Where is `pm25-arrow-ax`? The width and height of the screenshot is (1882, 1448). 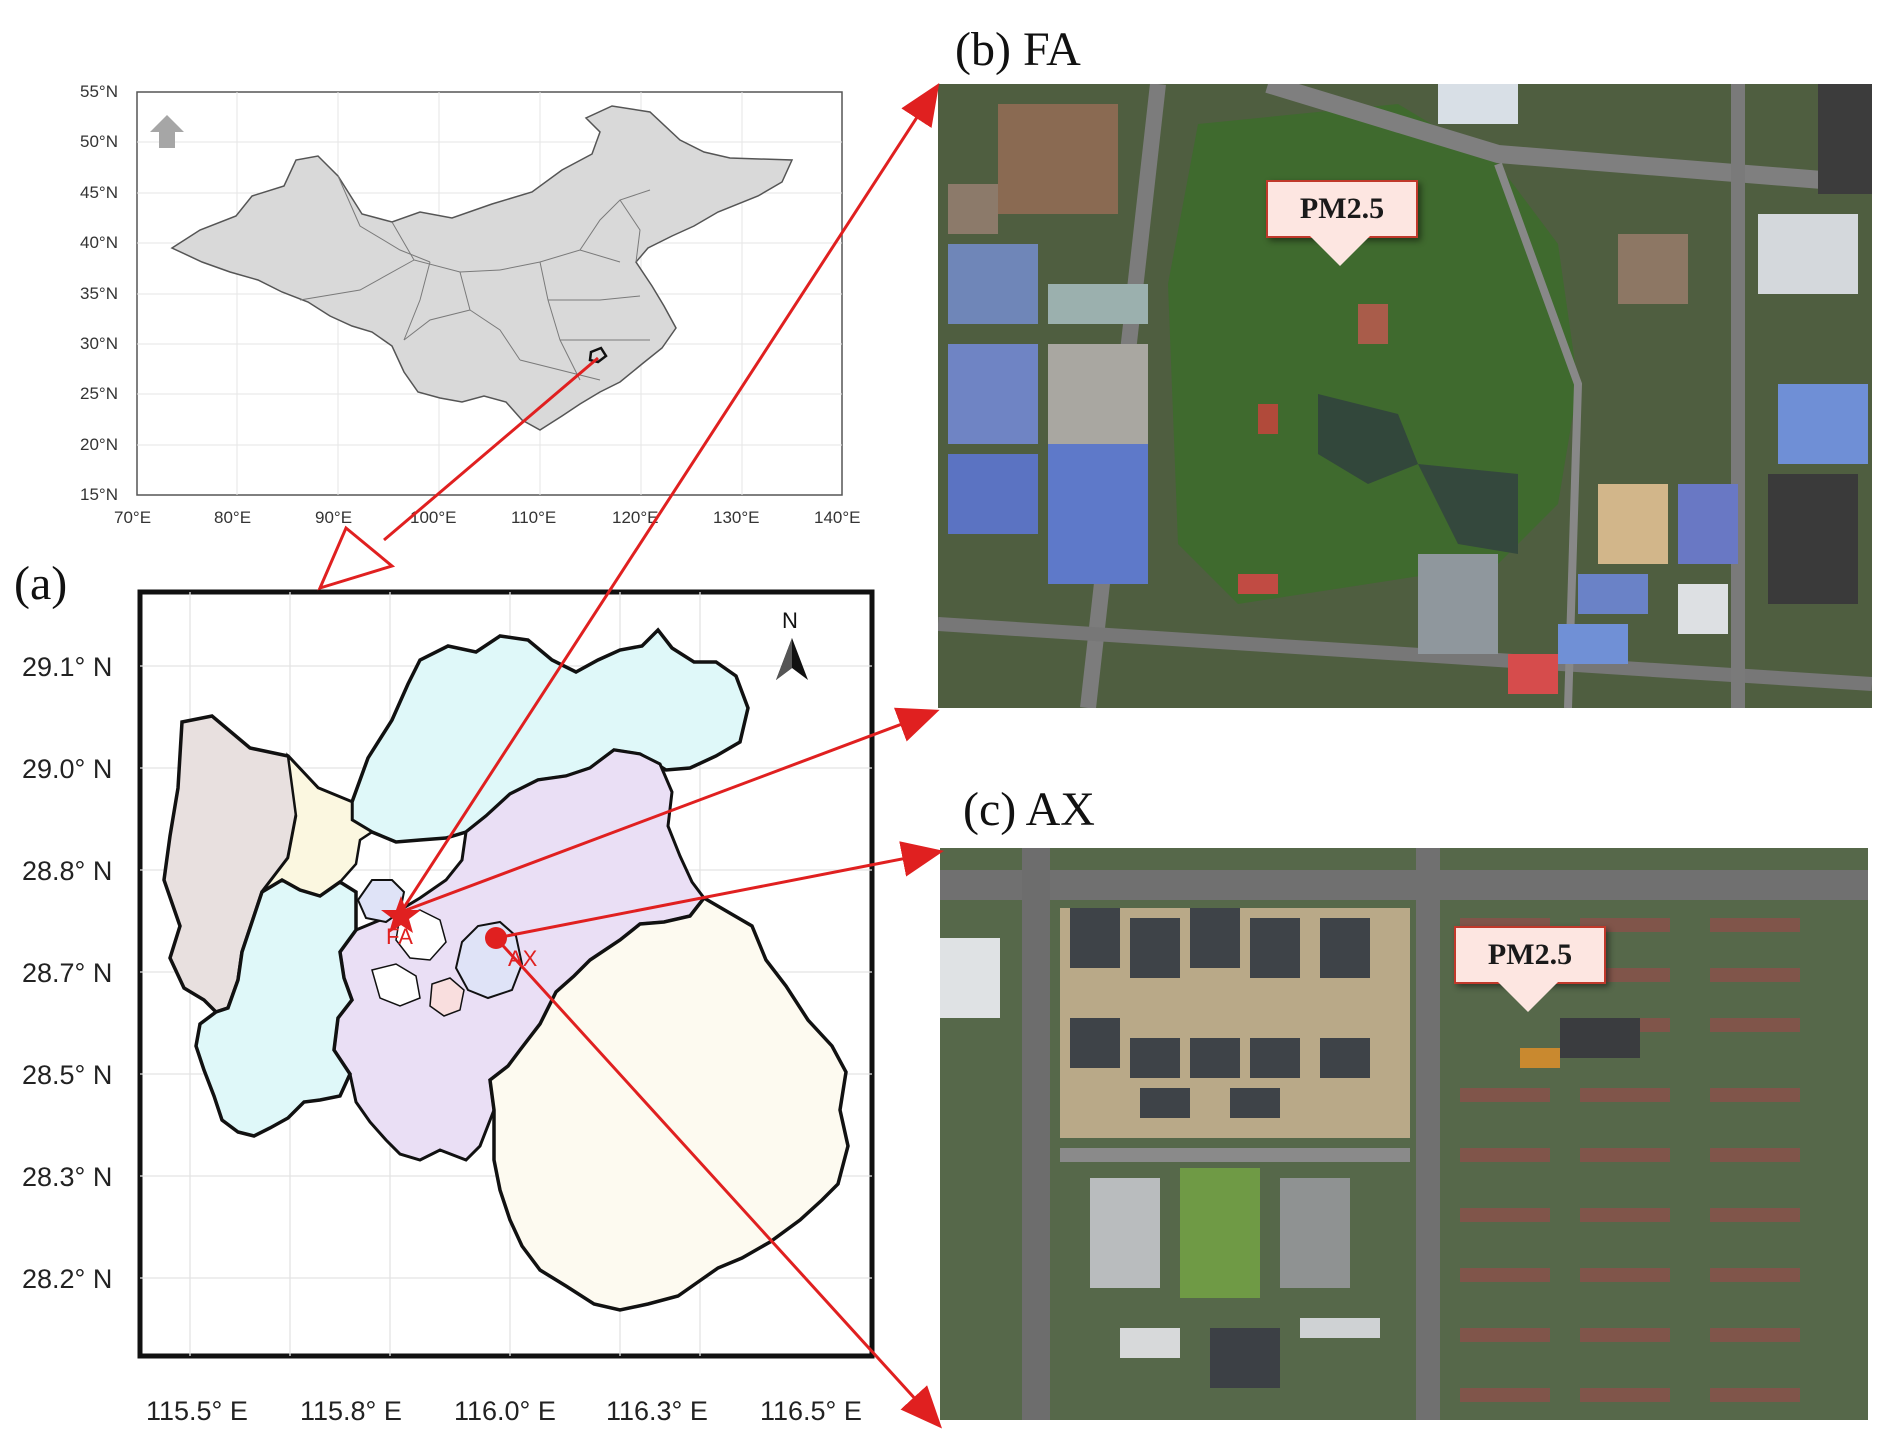 pm25-arrow-ax is located at coordinates (1528, 997).